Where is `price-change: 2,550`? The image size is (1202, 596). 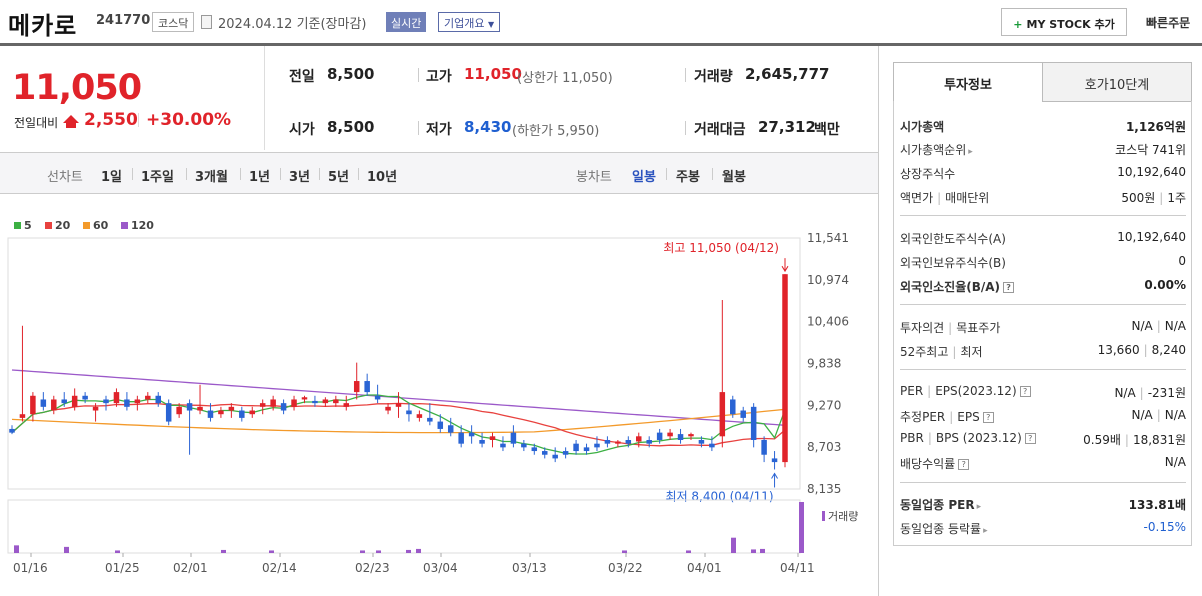 price-change: 2,550 is located at coordinates (111, 120).